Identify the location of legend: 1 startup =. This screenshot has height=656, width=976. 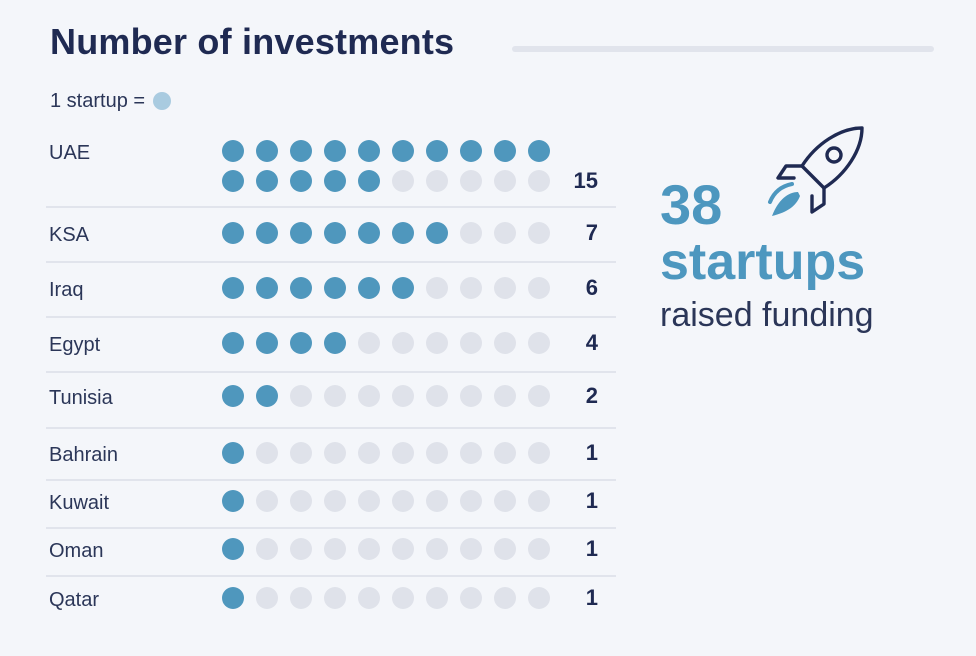
(111, 101).